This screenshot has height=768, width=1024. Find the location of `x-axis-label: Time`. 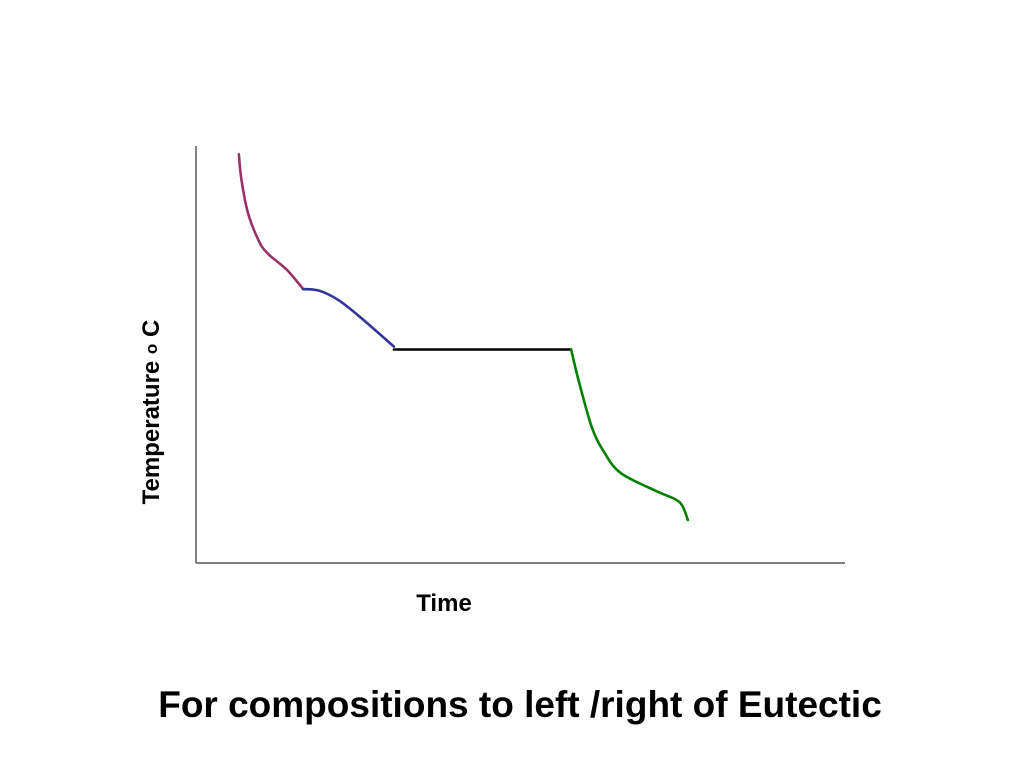

x-axis-label: Time is located at coordinates (444, 603).